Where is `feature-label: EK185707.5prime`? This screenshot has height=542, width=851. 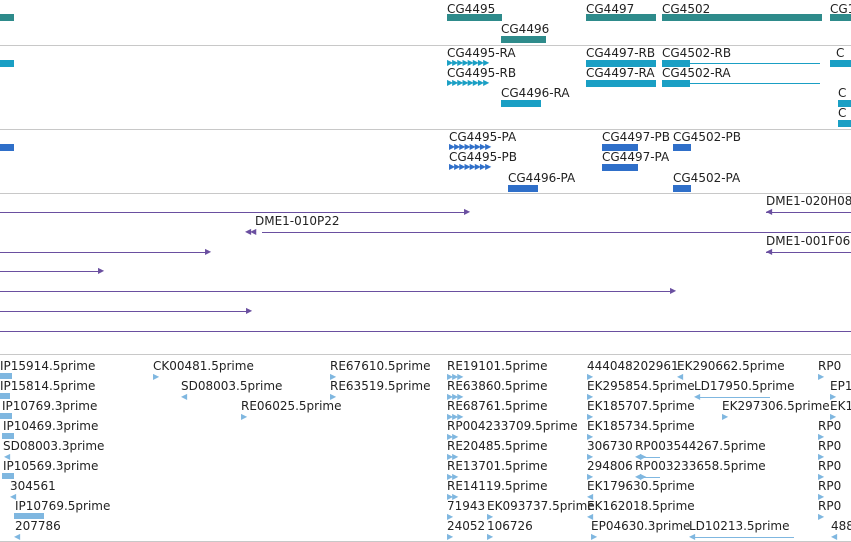
feature-label: EK185707.5prime is located at coordinates (641, 406).